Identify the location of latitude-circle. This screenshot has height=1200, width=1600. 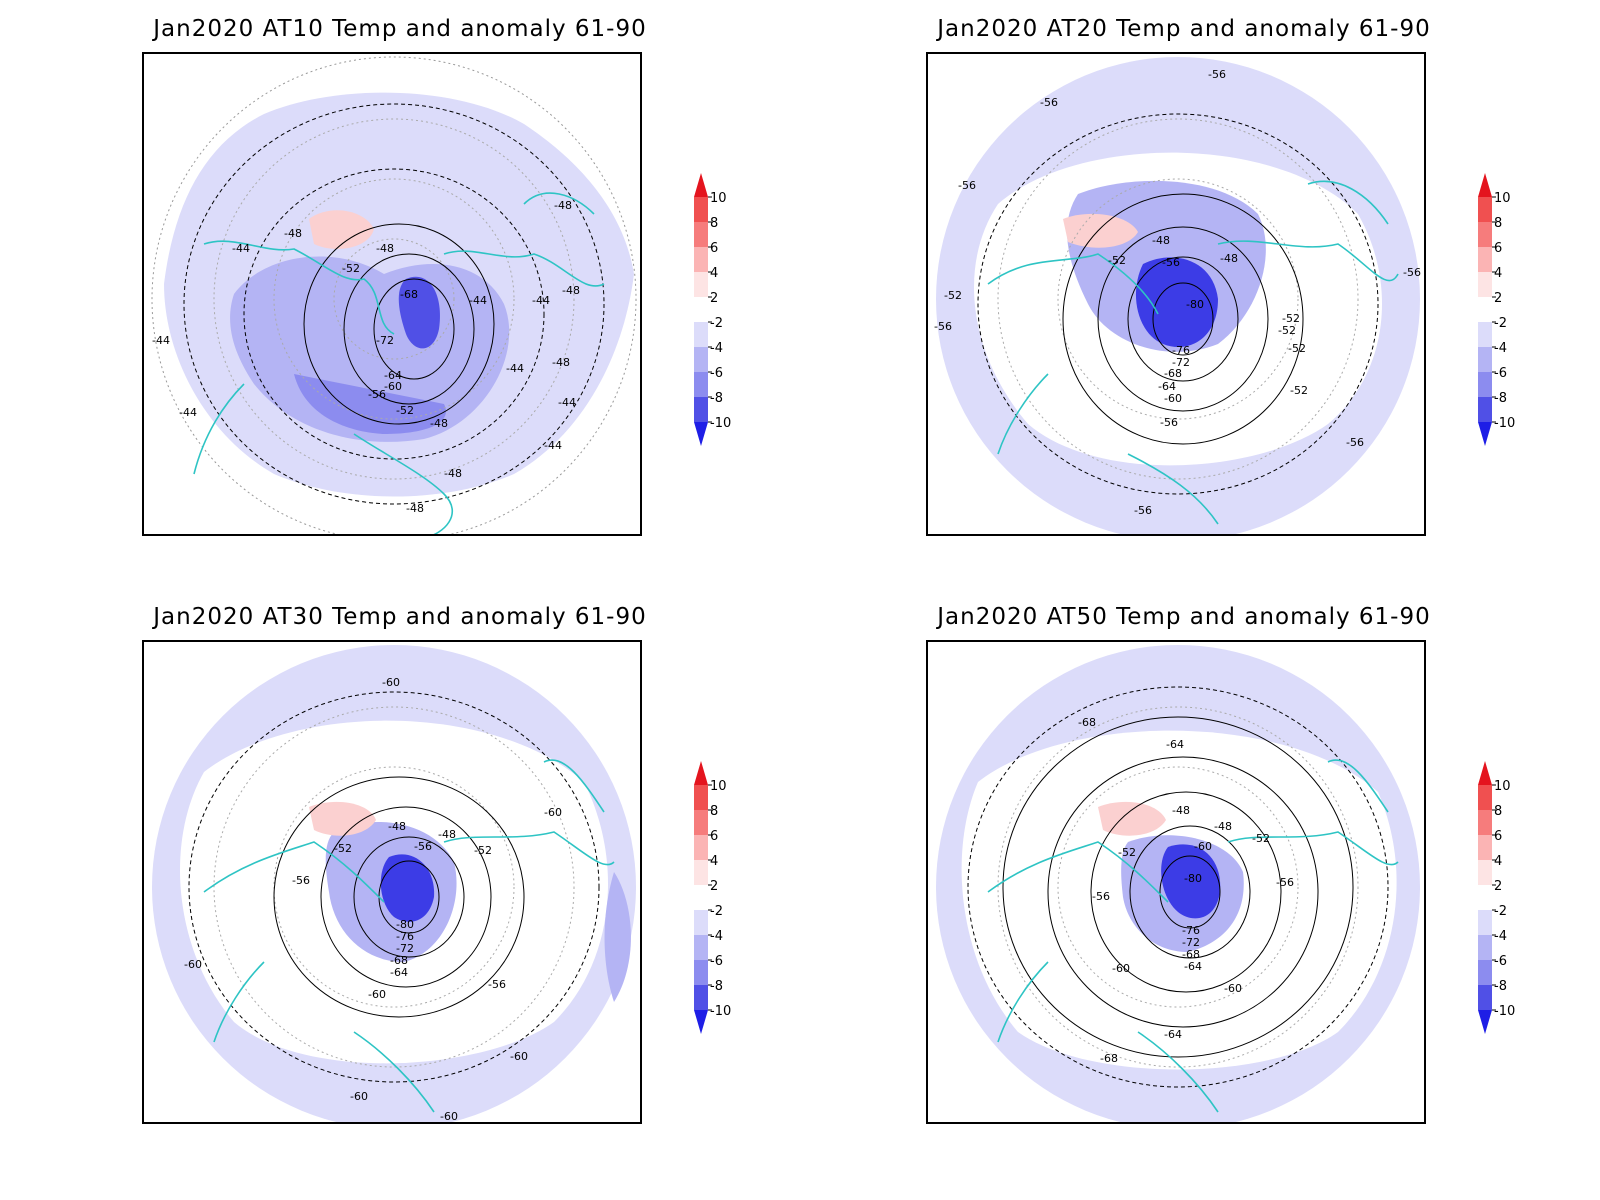
(394, 299).